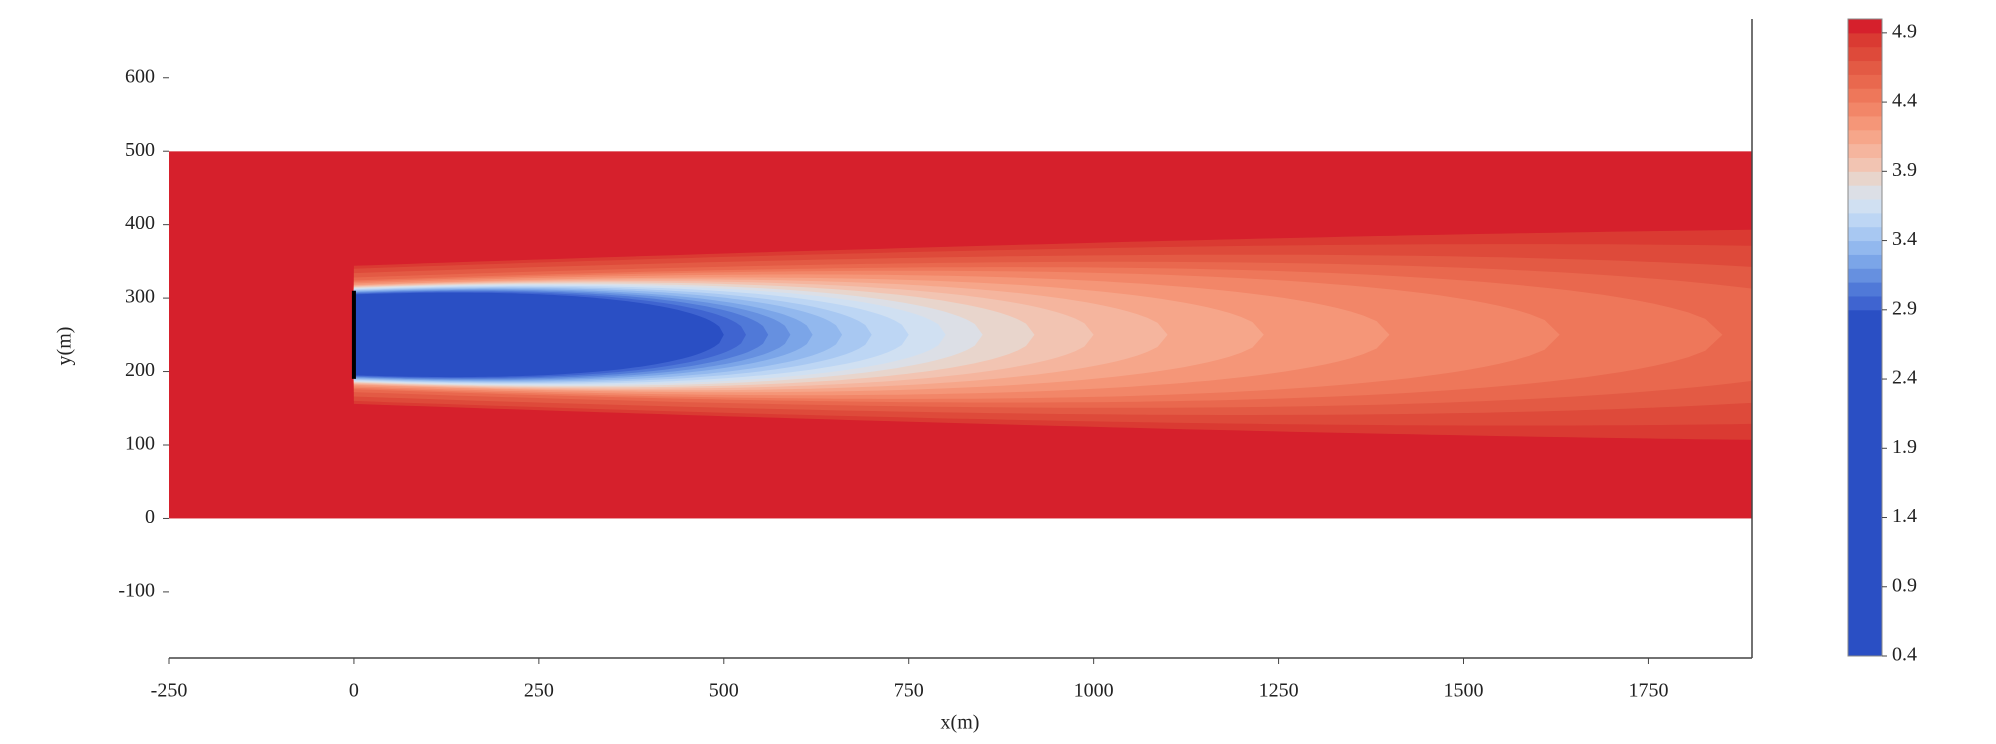 The image size is (1996, 744). What do you see at coordinates (354, 691) in the screenshot?
I see `x-tick-label: 0` at bounding box center [354, 691].